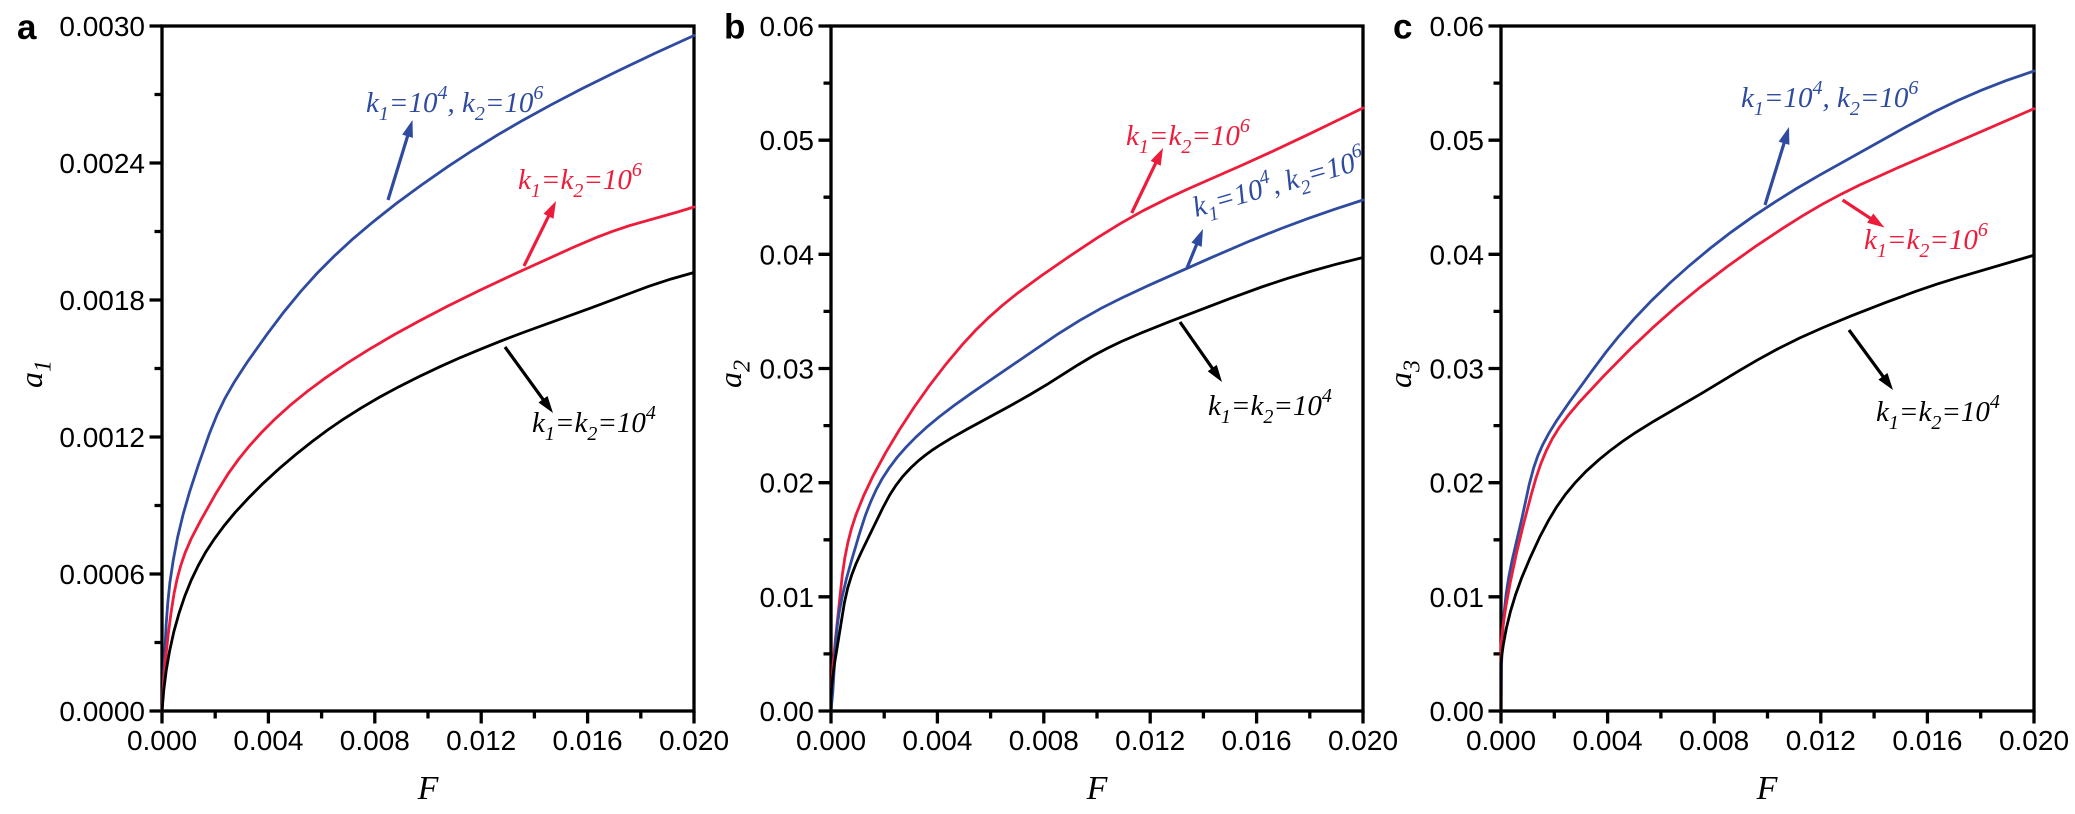  Describe the element at coordinates (102, 711) in the screenshot. I see `svg-text: 0.0000` at that location.